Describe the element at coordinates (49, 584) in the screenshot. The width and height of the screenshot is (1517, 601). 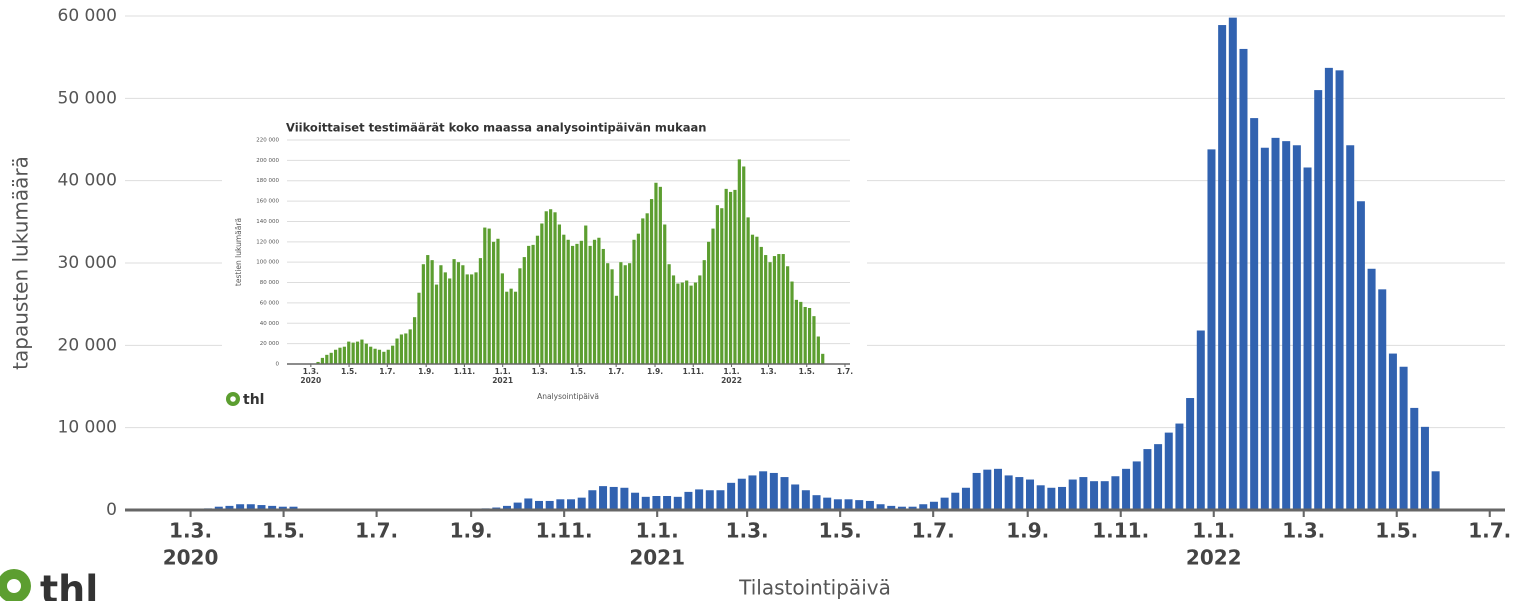
I see `logo: thl` at that location.